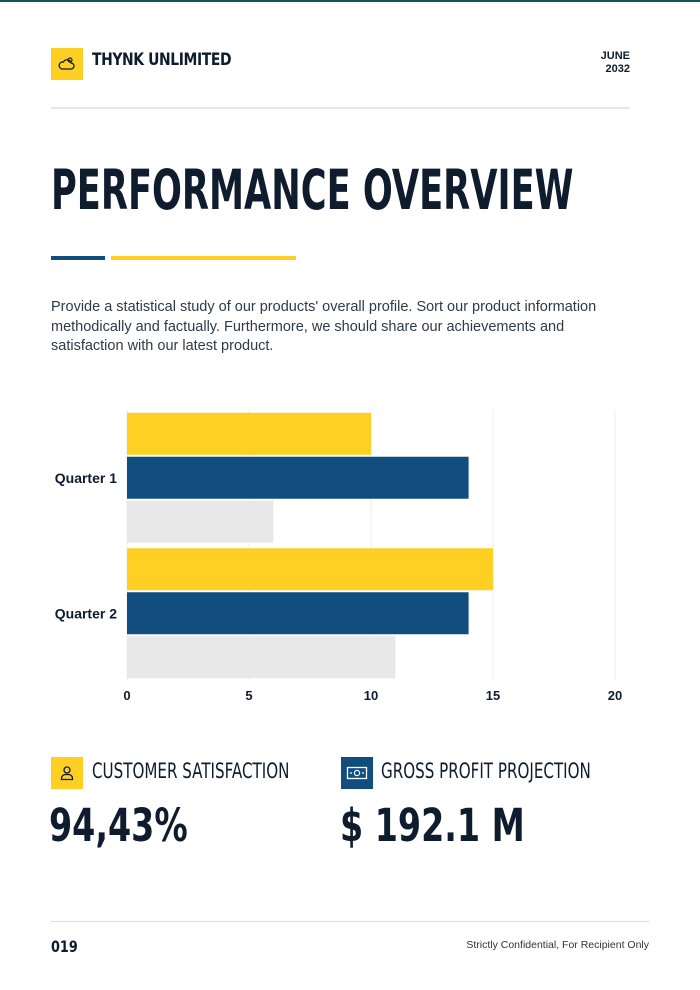 The image size is (700, 990). What do you see at coordinates (486, 771) in the screenshot?
I see `profit-label: GROSS PROFIT PROJECTION` at bounding box center [486, 771].